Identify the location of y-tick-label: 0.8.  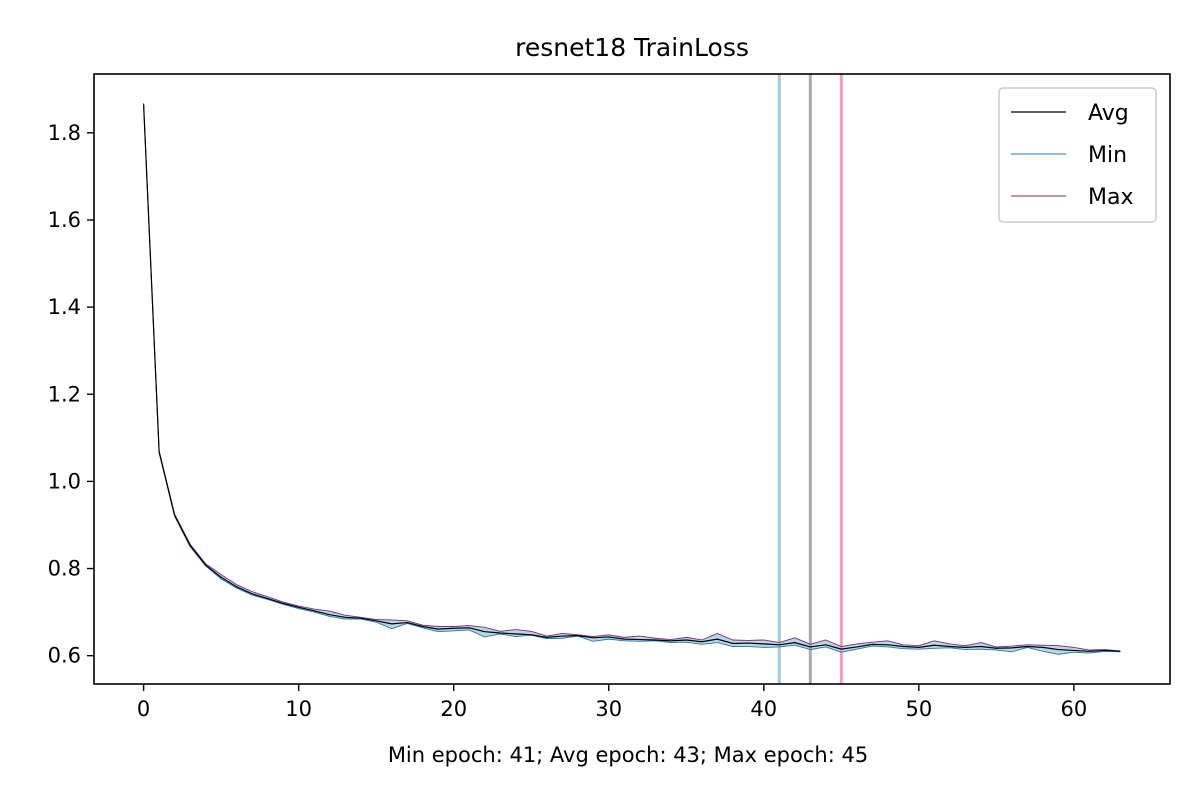
(64, 569).